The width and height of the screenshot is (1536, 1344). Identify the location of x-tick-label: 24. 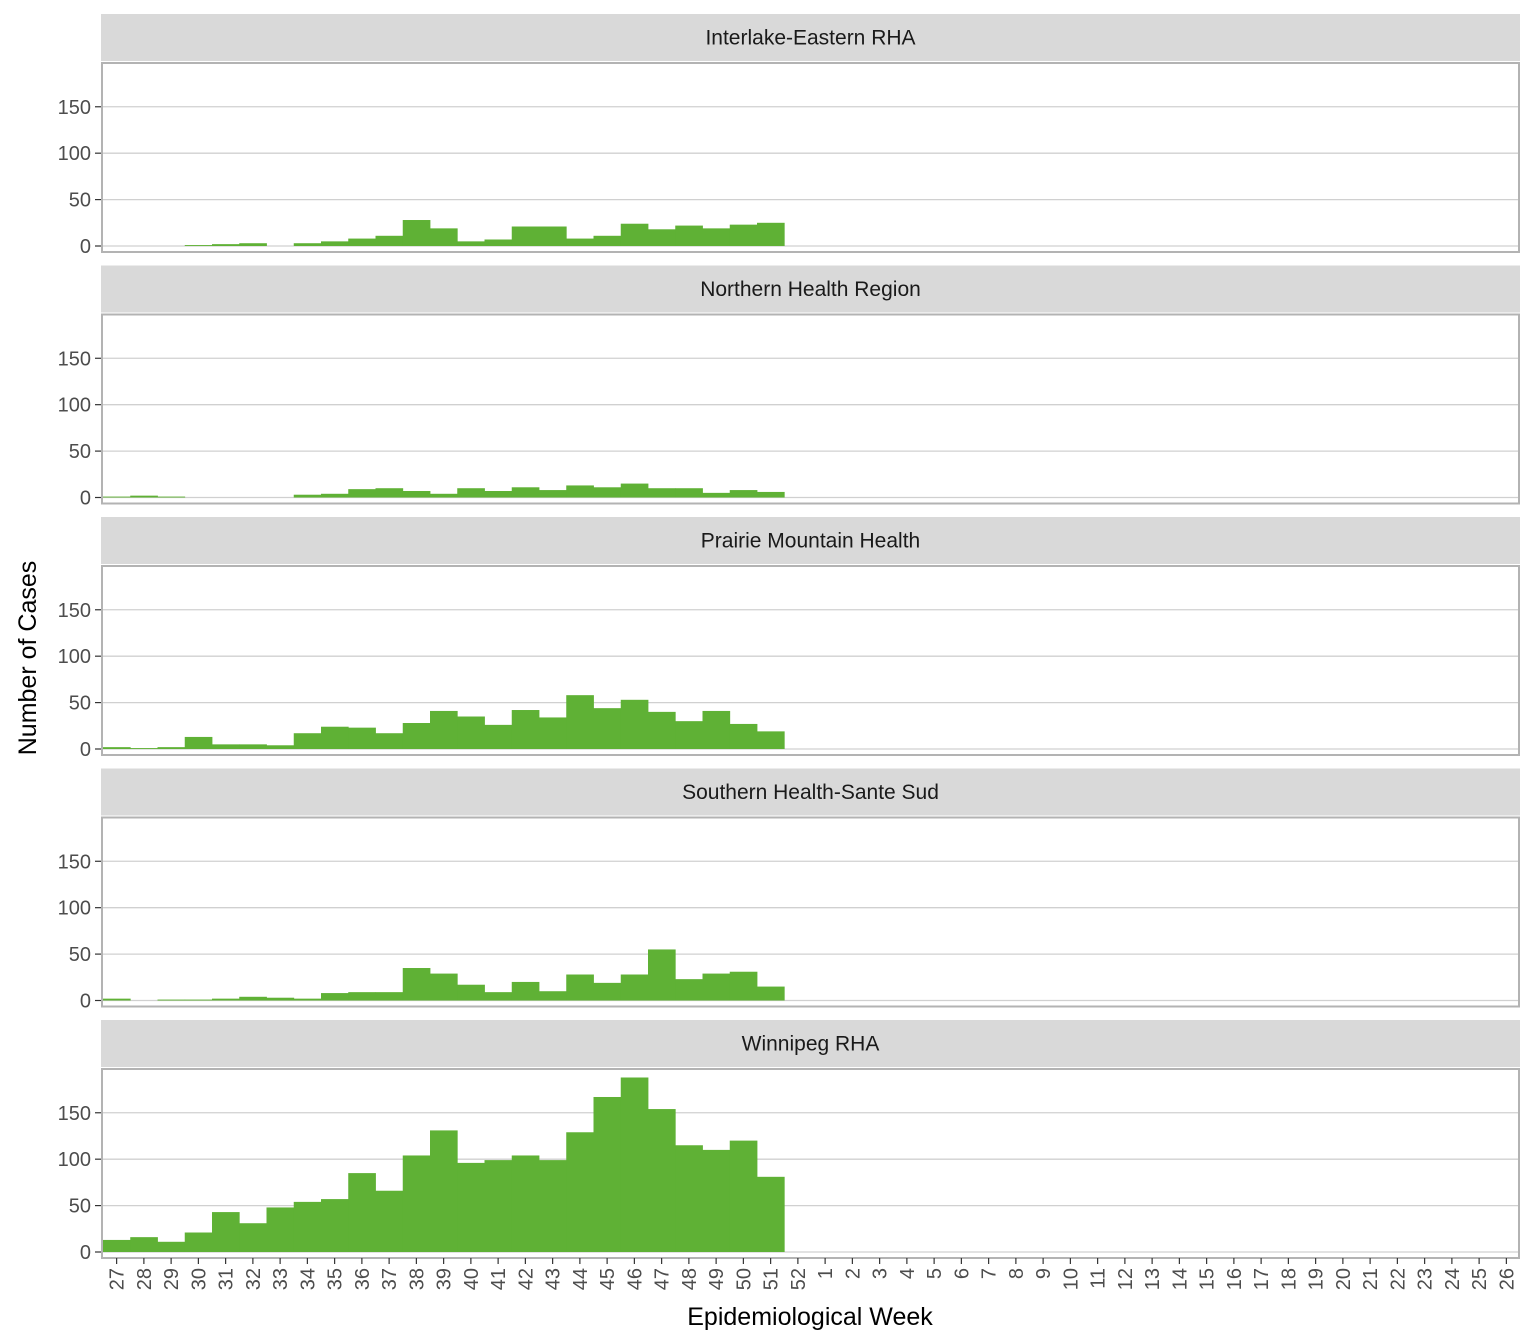
(1453, 1279).